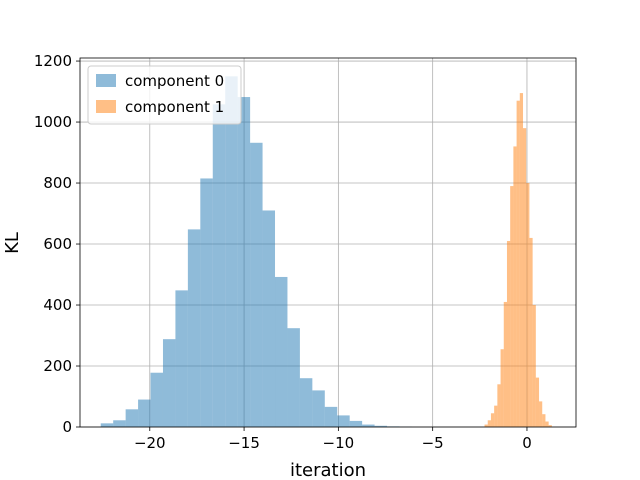 The height and width of the screenshot is (480, 640). I want to click on y-tick-label: 0, so click(67, 427).